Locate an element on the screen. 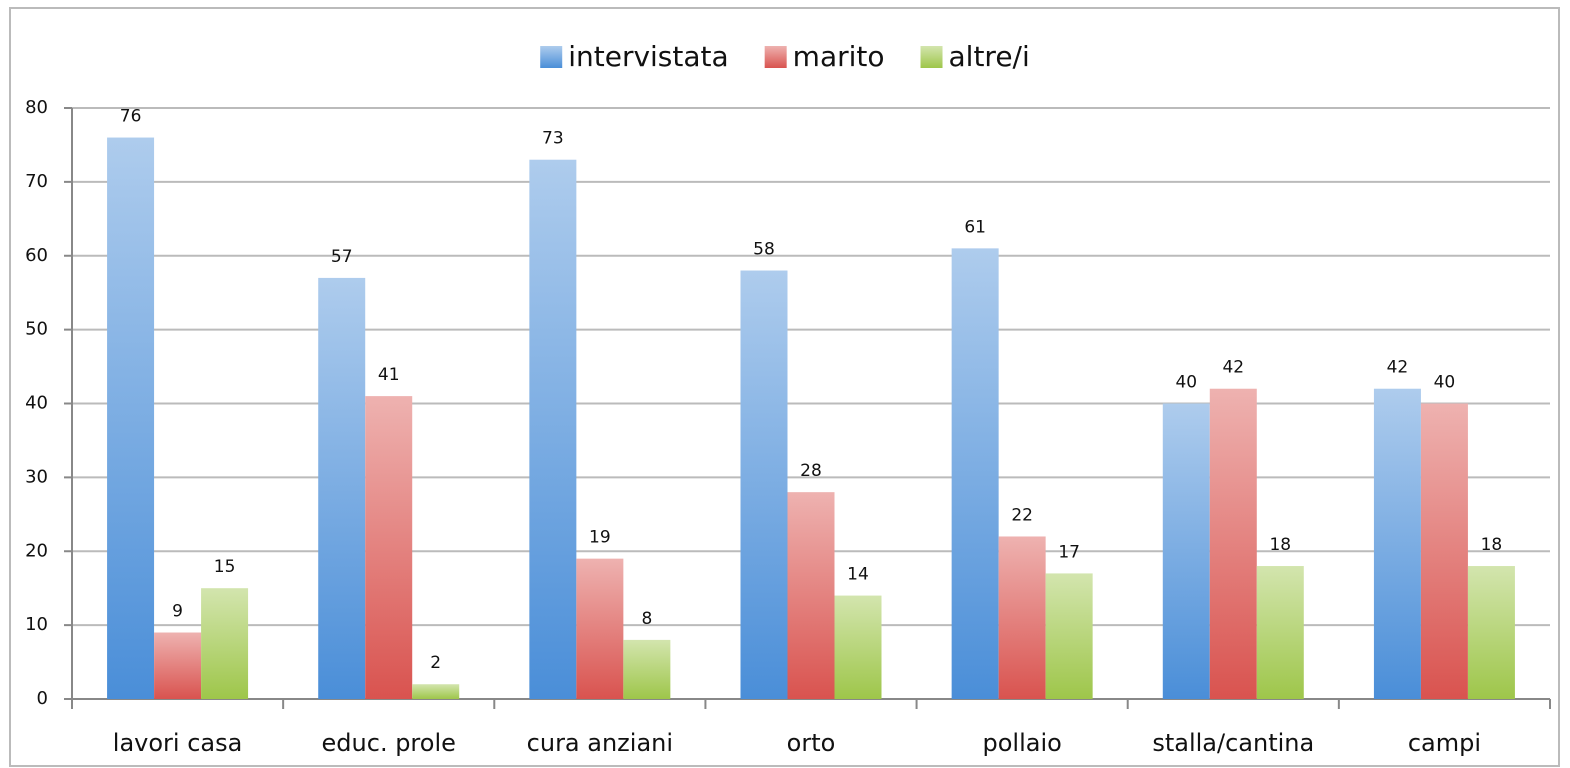 The width and height of the screenshot is (1570, 768). value-label: 58 is located at coordinates (764, 250).